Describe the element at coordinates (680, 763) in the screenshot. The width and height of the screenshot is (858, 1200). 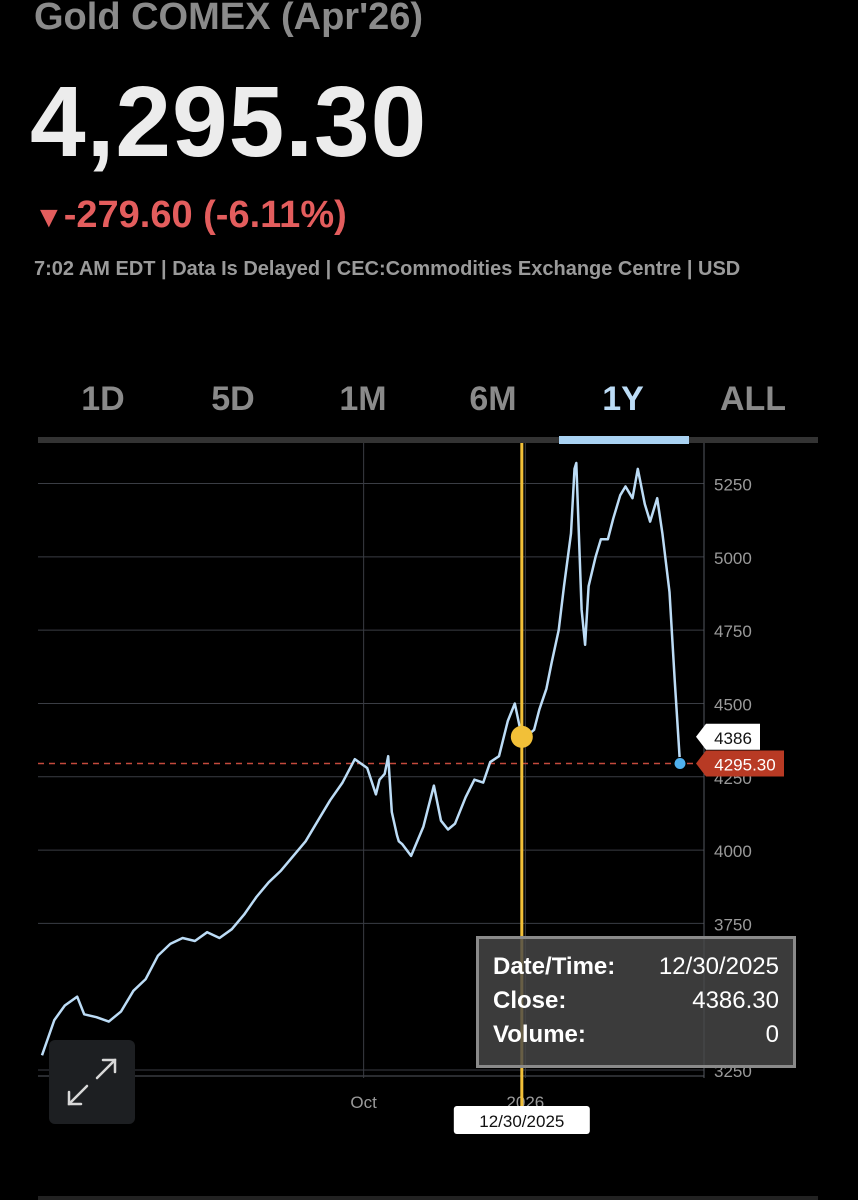
I see `last-point` at that location.